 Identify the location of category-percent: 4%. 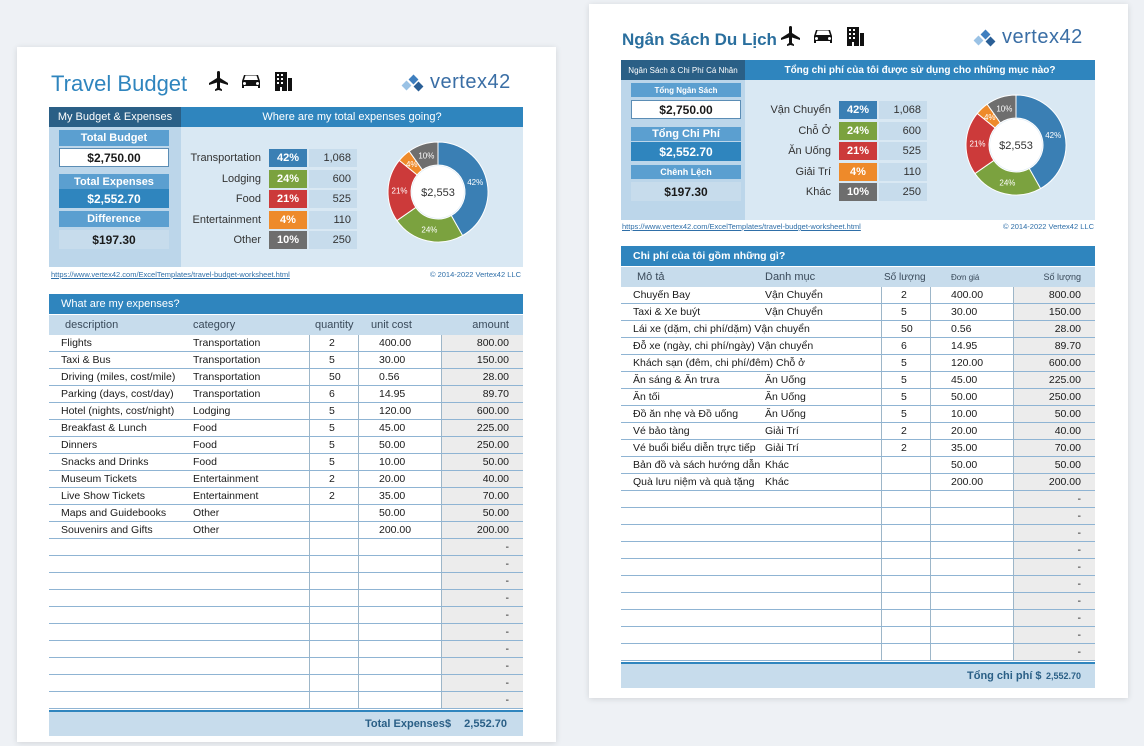
(858, 171).